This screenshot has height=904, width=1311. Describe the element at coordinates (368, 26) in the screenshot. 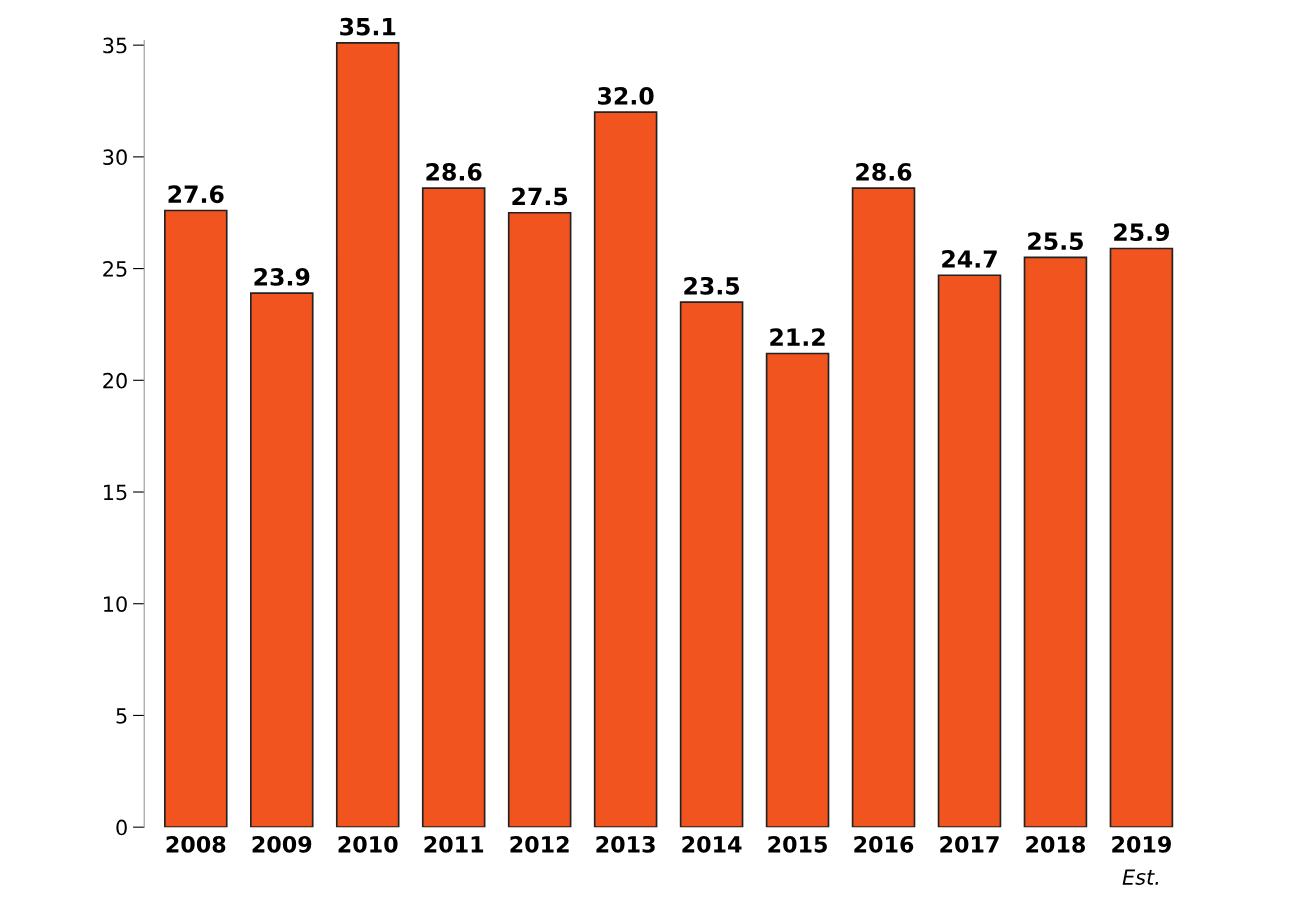

I see `data-label: 35.1` at that location.